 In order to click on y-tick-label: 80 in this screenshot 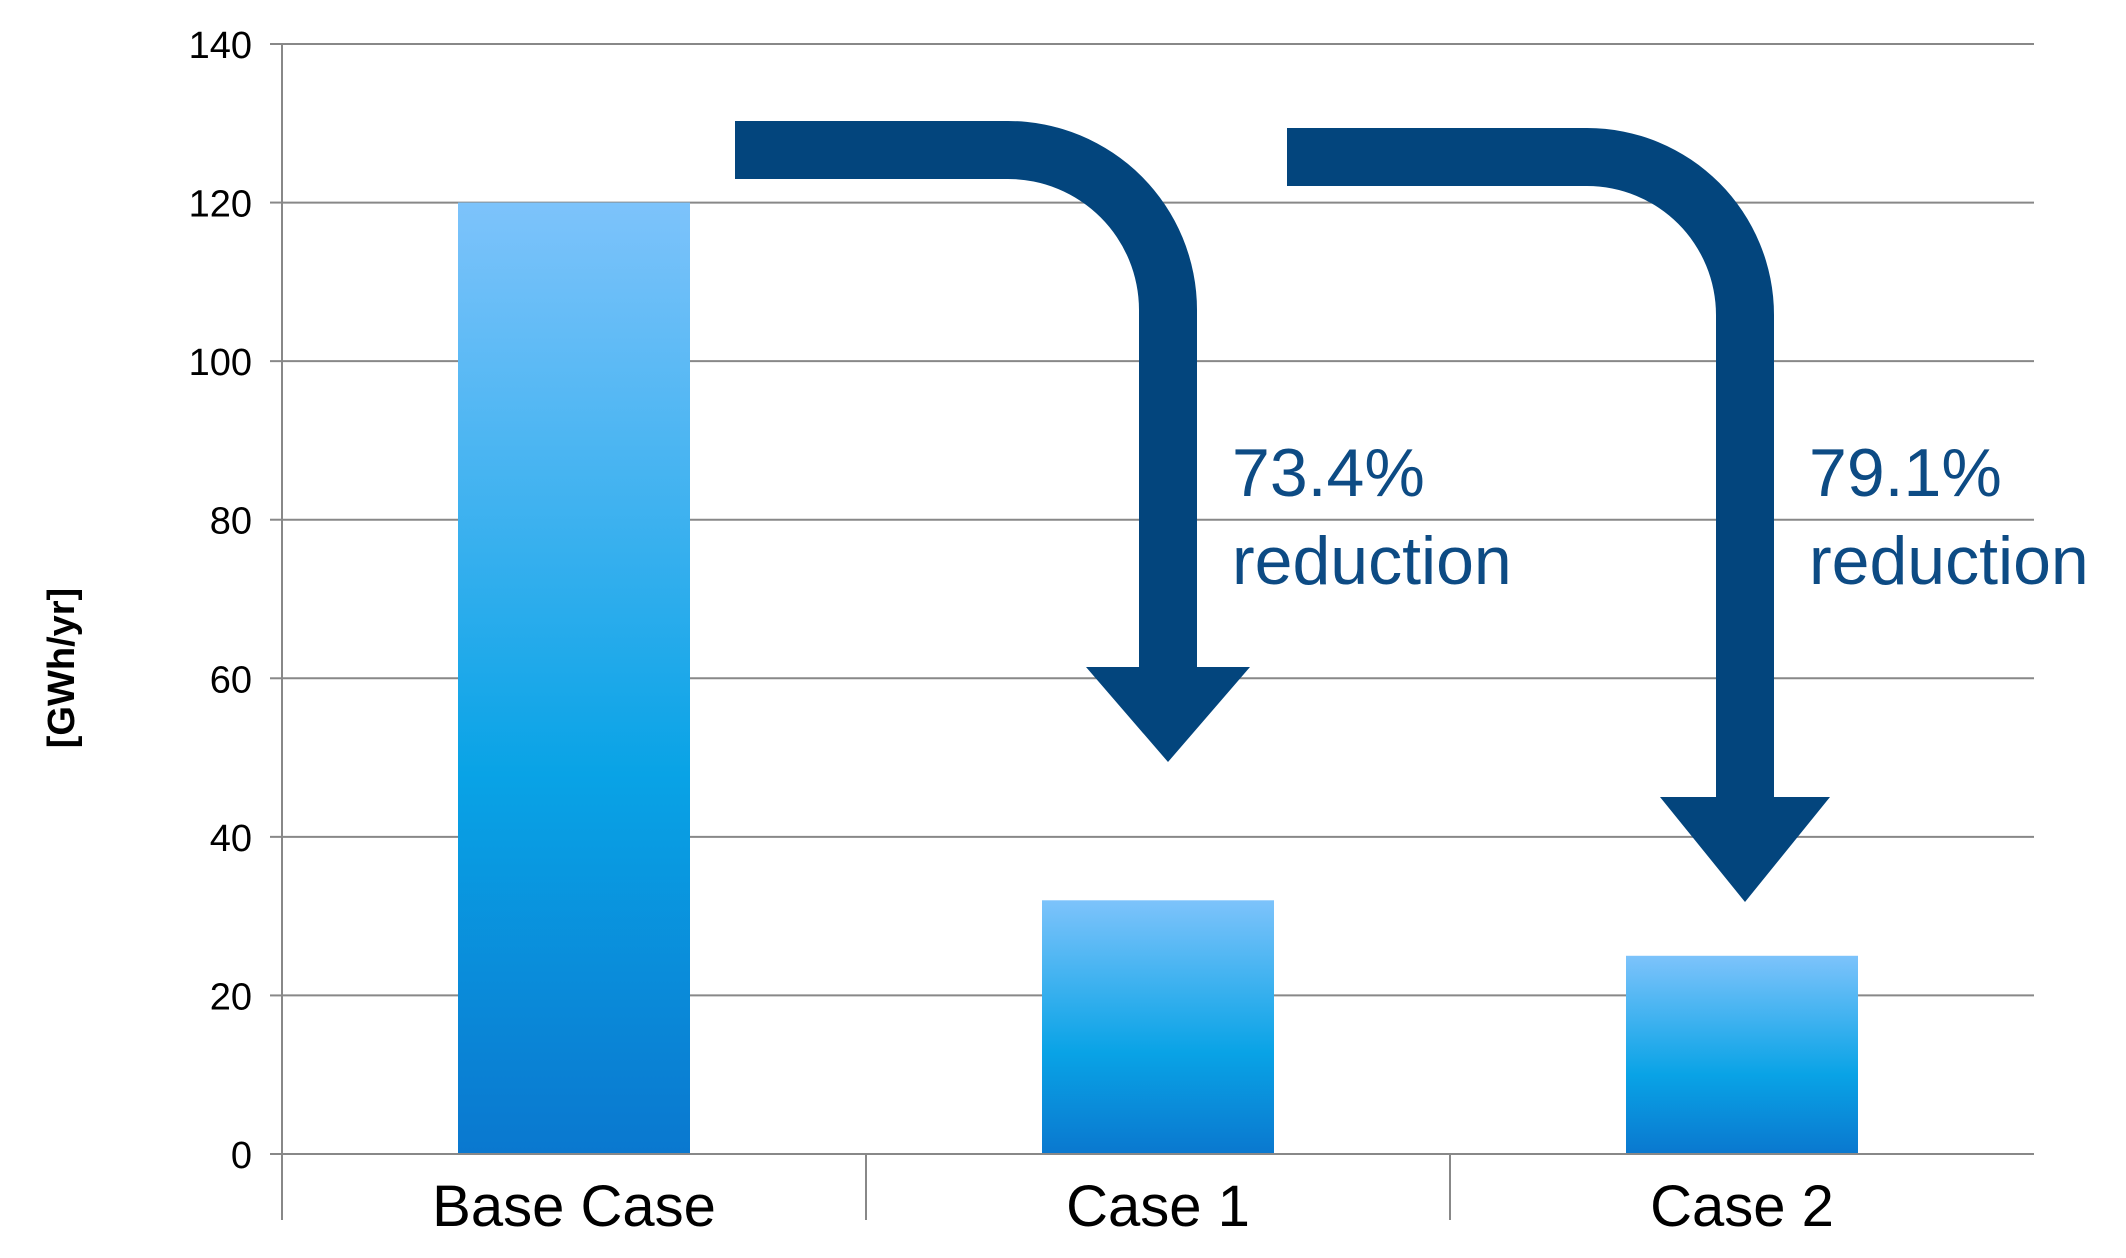, I will do `click(231, 522)`.